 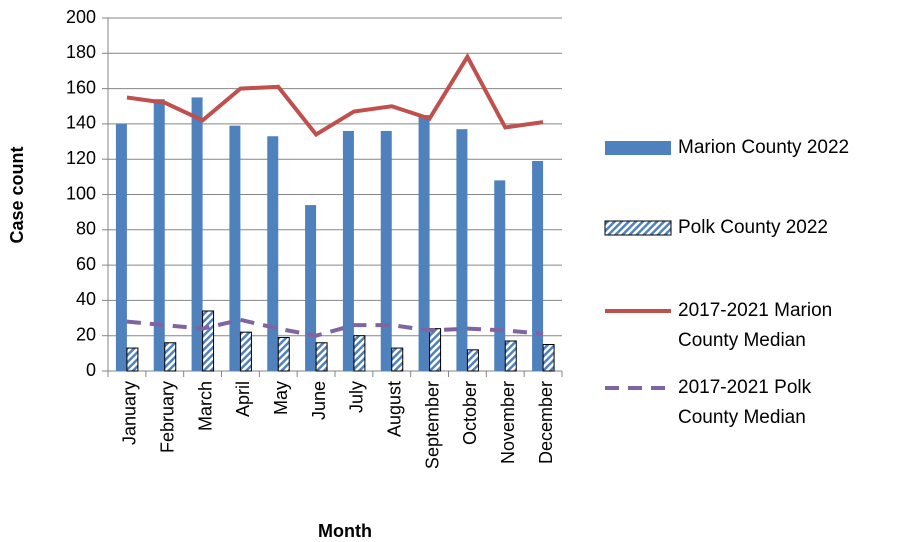 What do you see at coordinates (86, 229) in the screenshot?
I see `y-tick-label: 80` at bounding box center [86, 229].